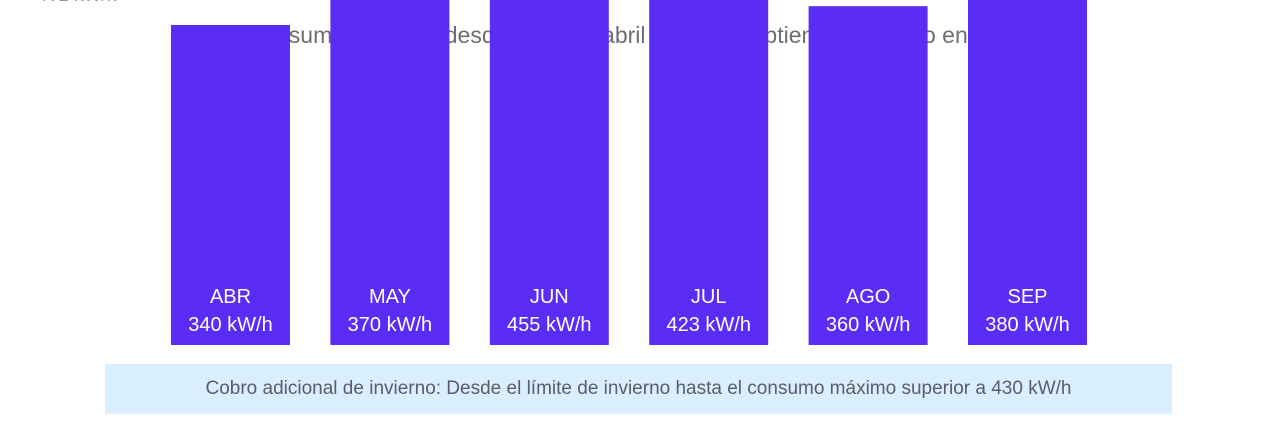 The image size is (1277, 433). What do you see at coordinates (230, 325) in the screenshot?
I see `bar-value-label: 340 kW/h` at bounding box center [230, 325].